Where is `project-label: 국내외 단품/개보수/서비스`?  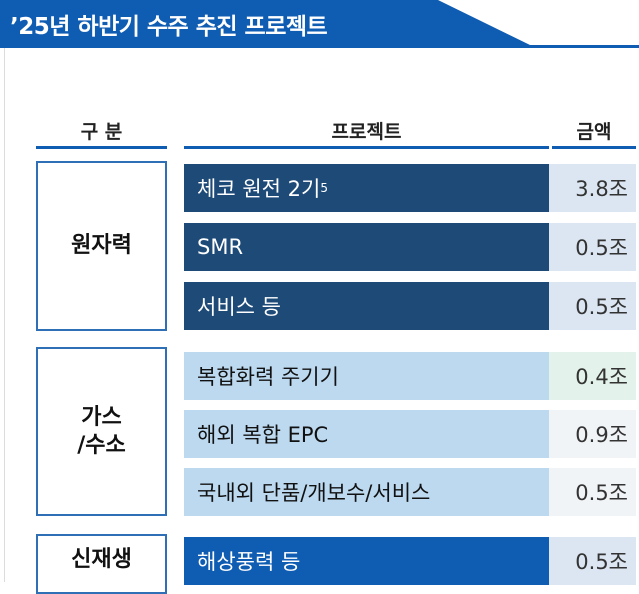
project-label: 국내외 단품/개보수/서비스 is located at coordinates (314, 493).